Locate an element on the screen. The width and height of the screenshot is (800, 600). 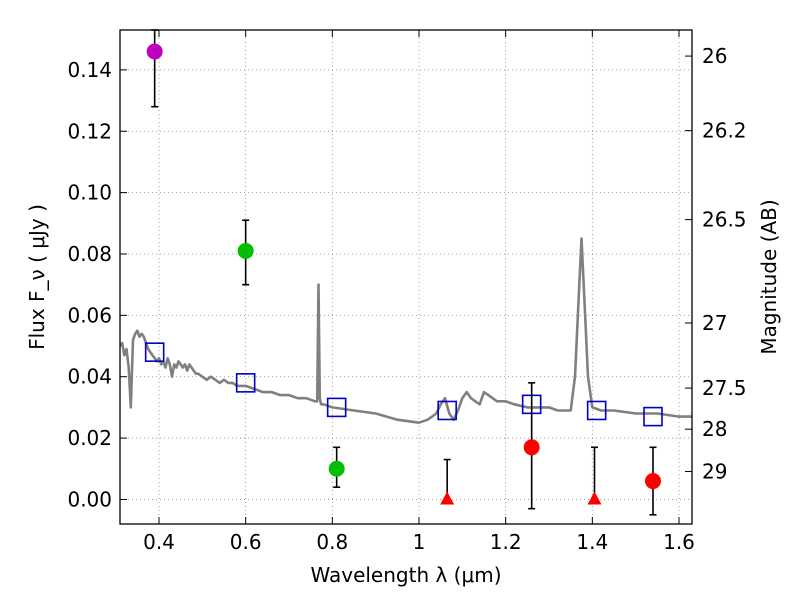
x-tick-label: 1.4 is located at coordinates (592, 542).